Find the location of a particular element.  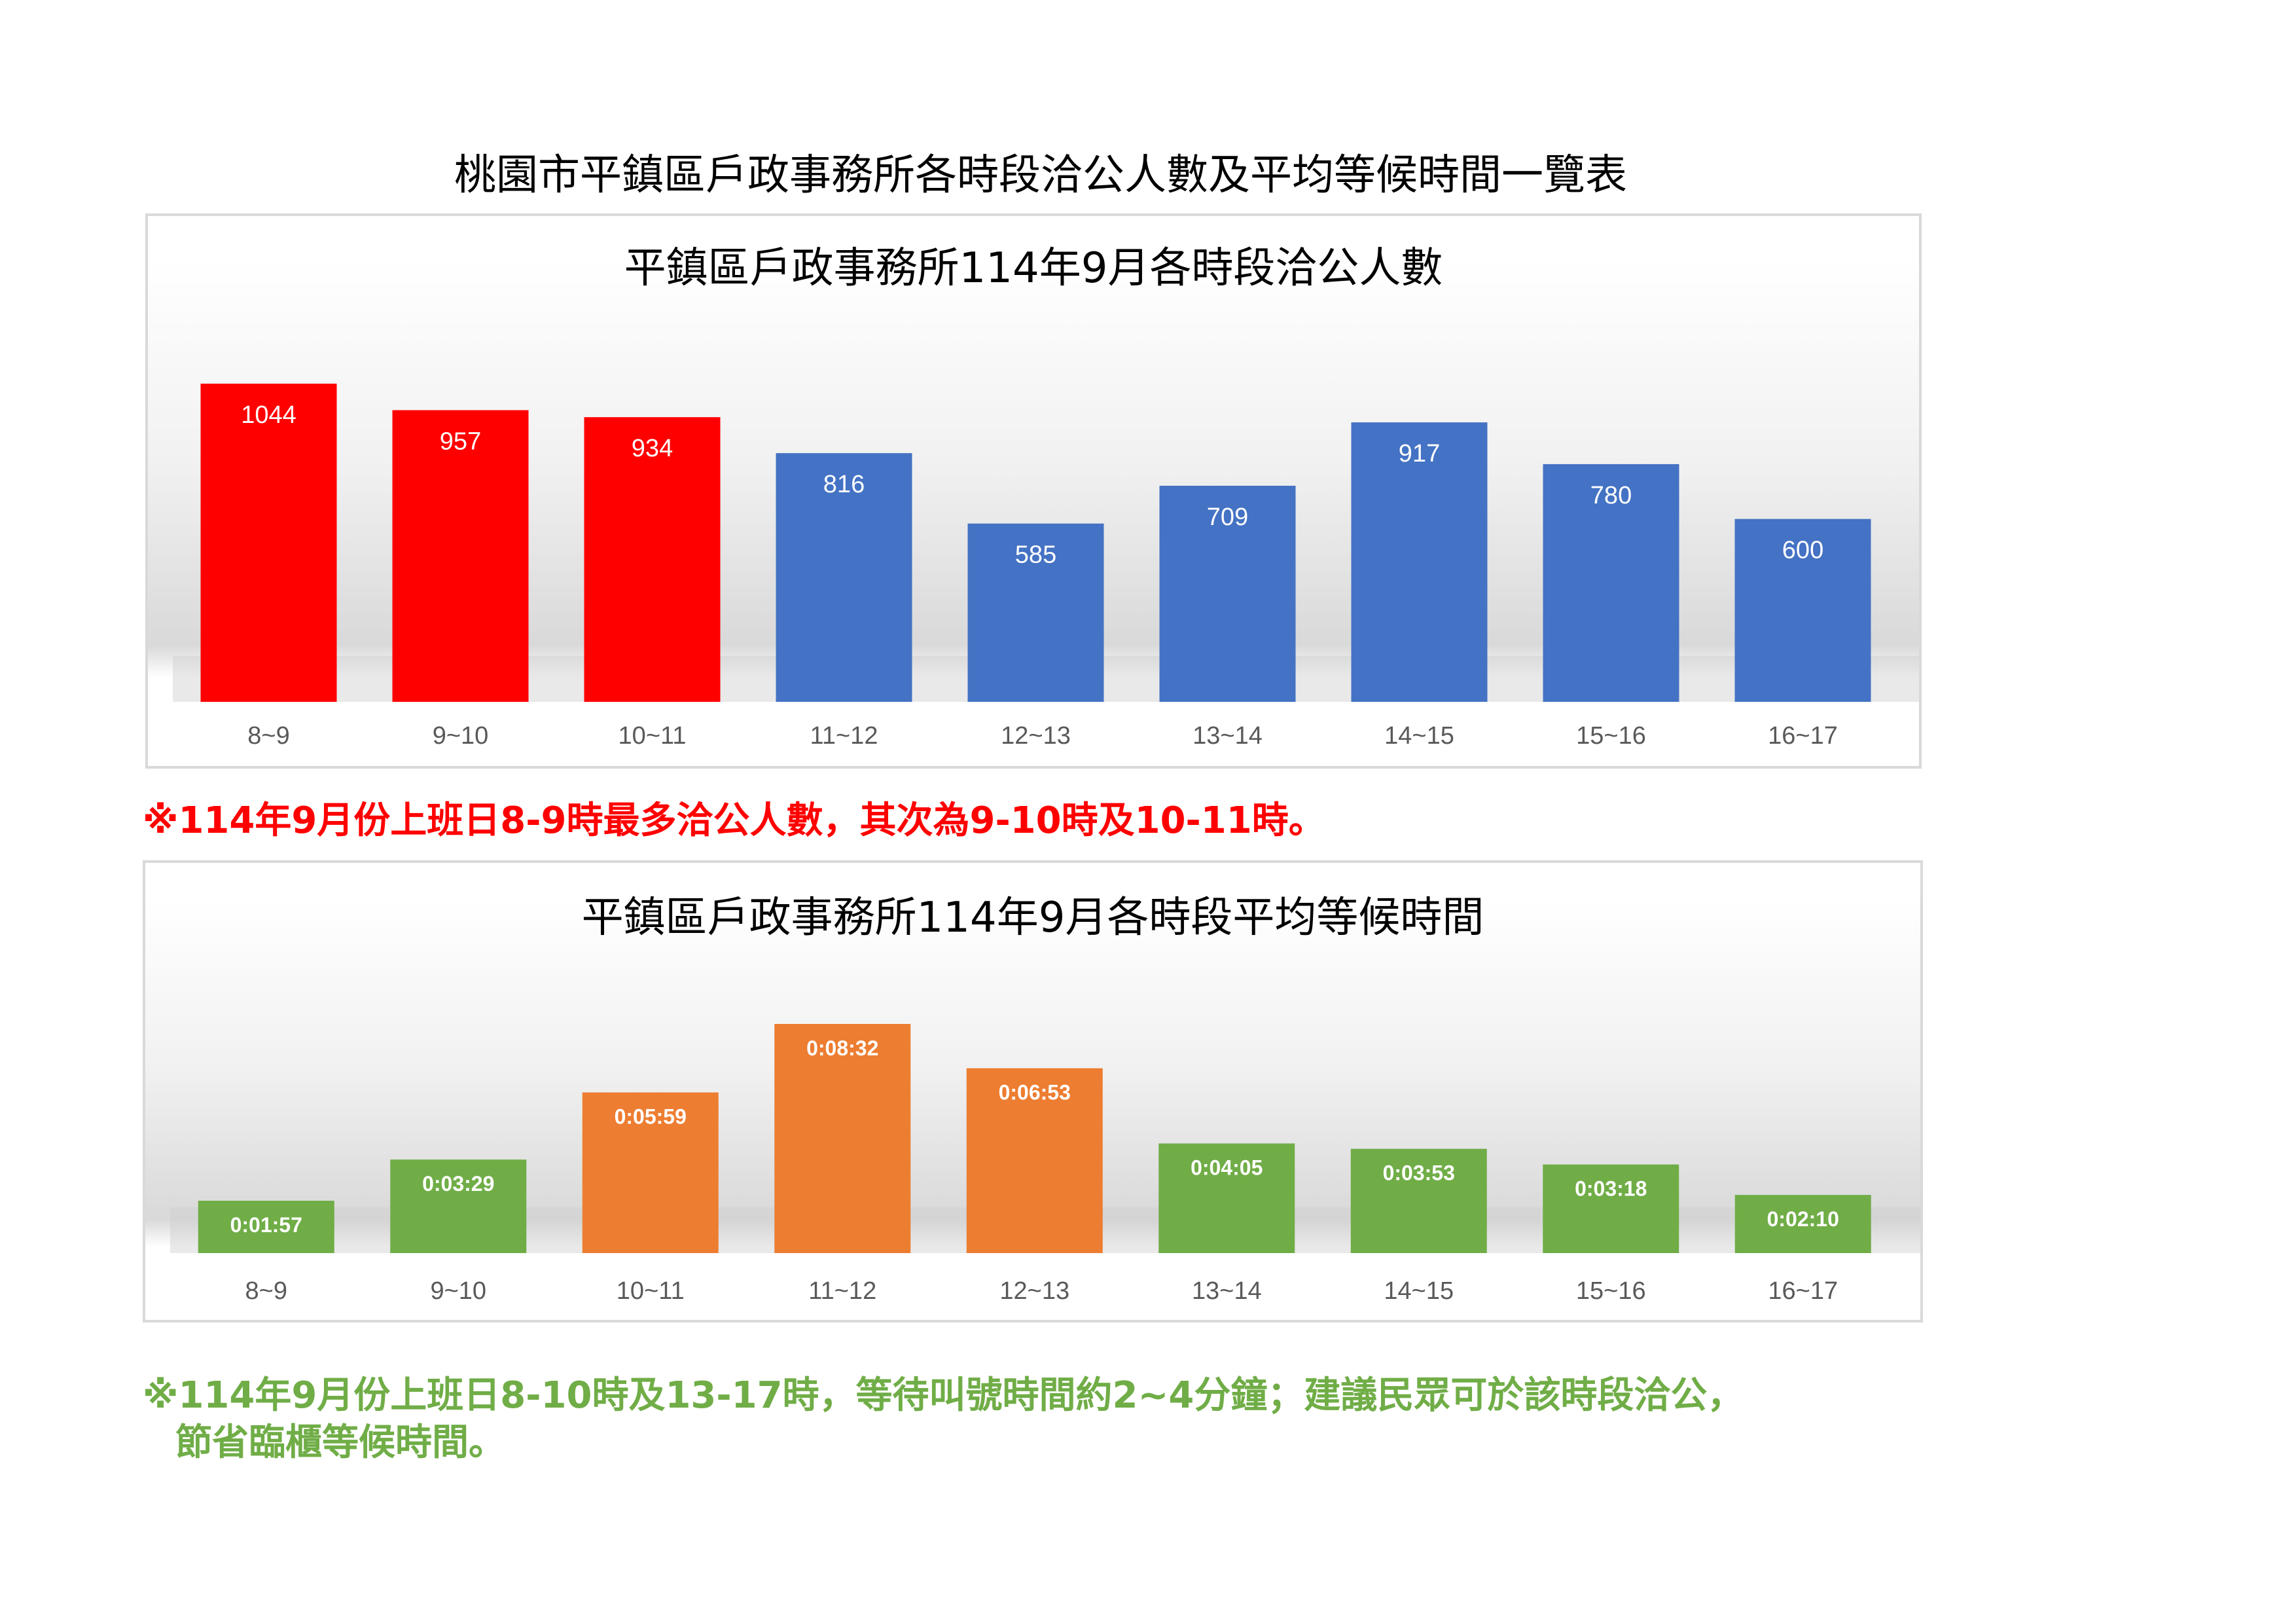

page-title: 桃園市平鎮區戶政事務所各時段洽公人數及平均等候時間一覽表 is located at coordinates (1040, 175).